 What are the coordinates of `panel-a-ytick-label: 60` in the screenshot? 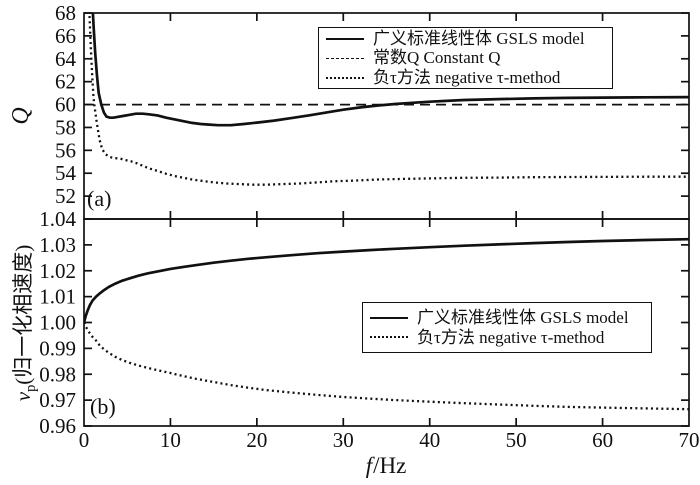 It's located at (65, 105).